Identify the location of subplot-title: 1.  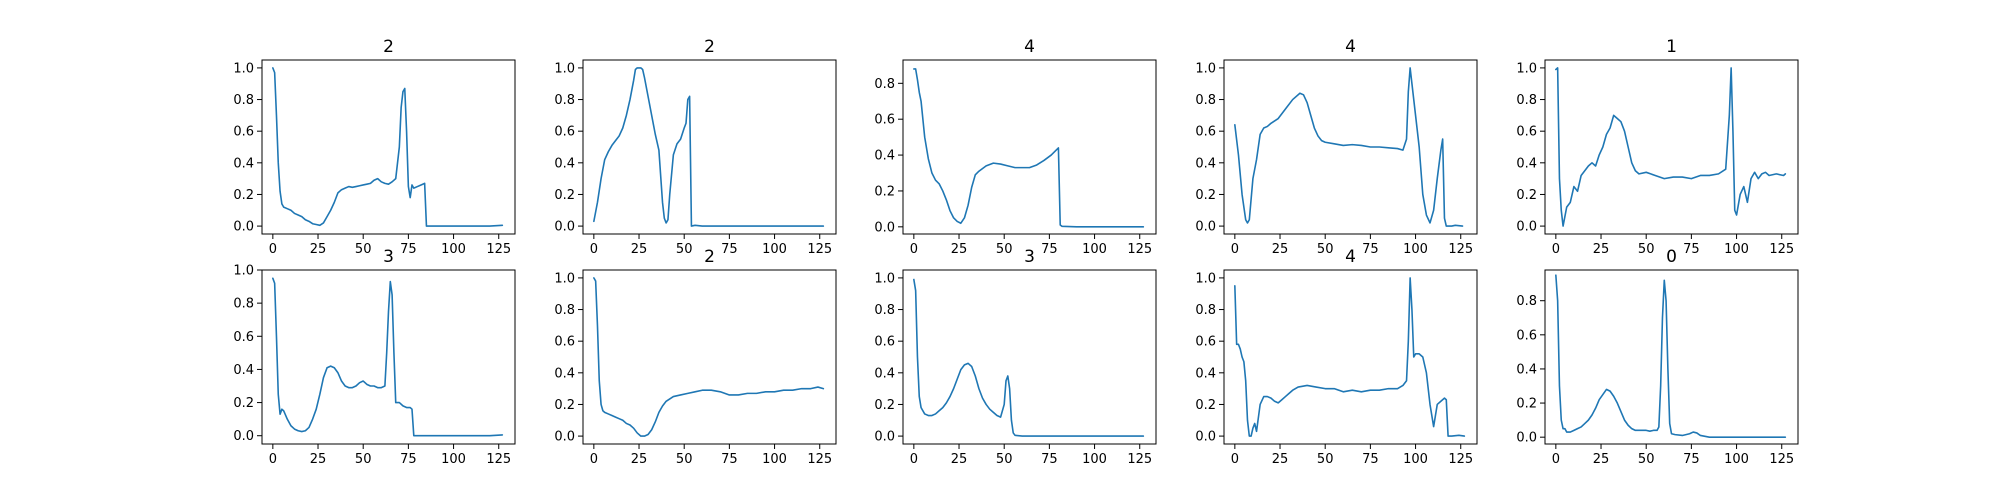
(1671, 47).